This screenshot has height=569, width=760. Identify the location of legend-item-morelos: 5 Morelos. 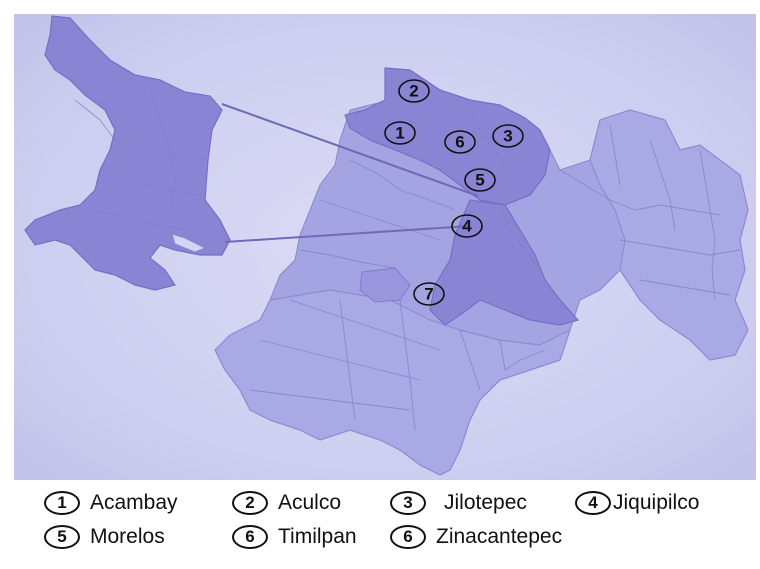
(104, 537).